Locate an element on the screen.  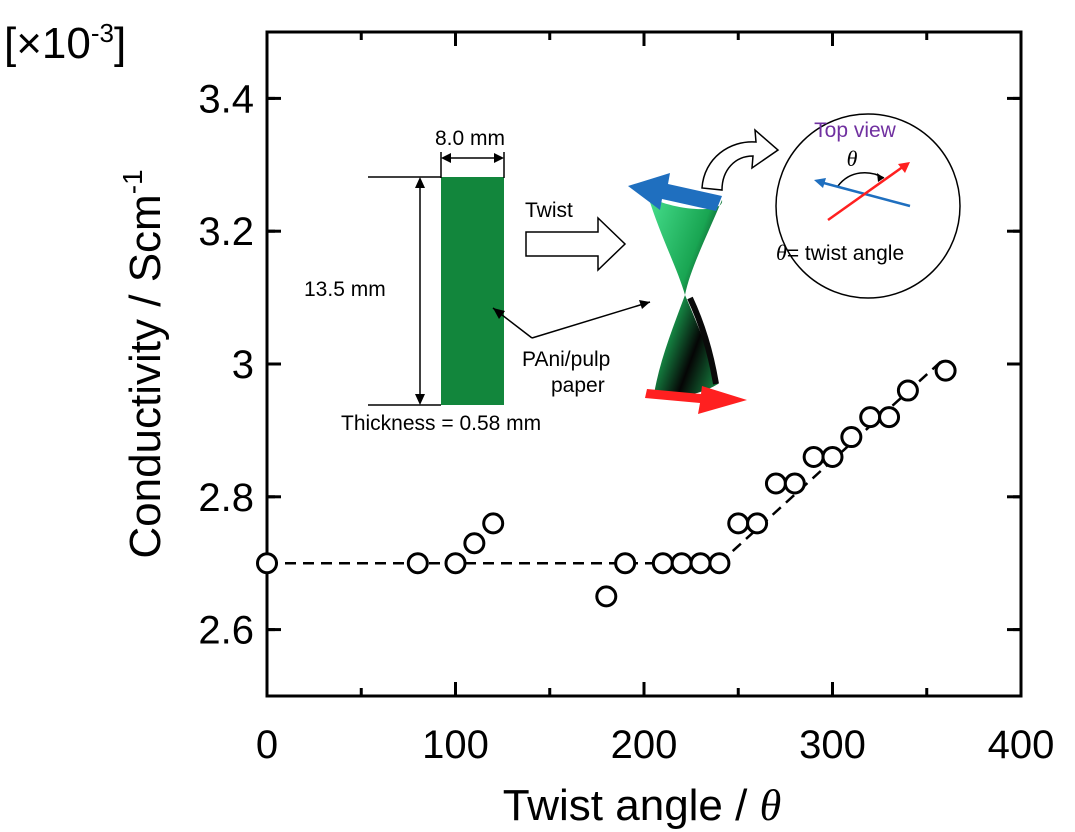
material-label-line1: PAni/pulp is located at coordinates (566, 359).